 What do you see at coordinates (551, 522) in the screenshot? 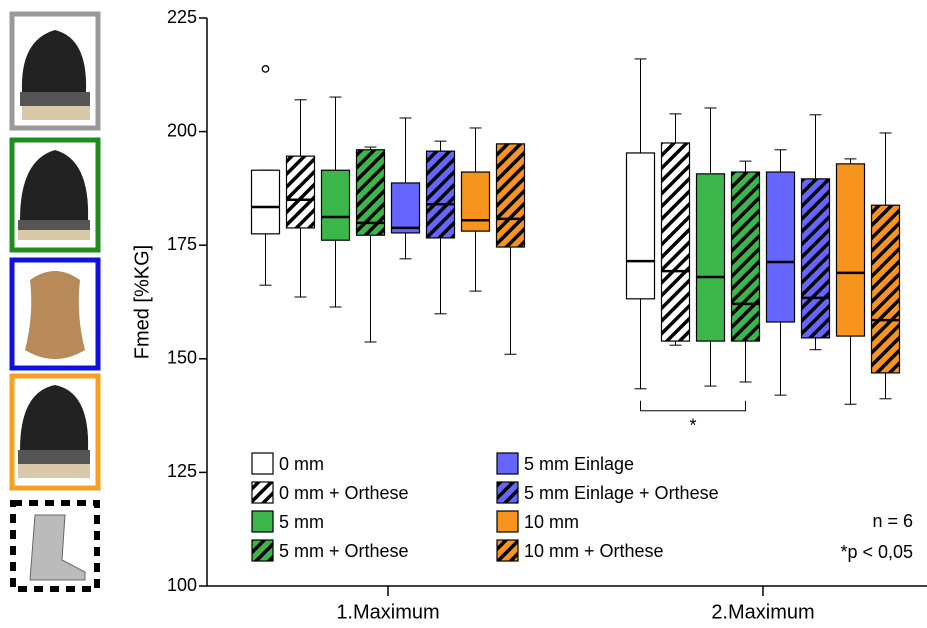
I see `legend-label: 10 mm` at bounding box center [551, 522].